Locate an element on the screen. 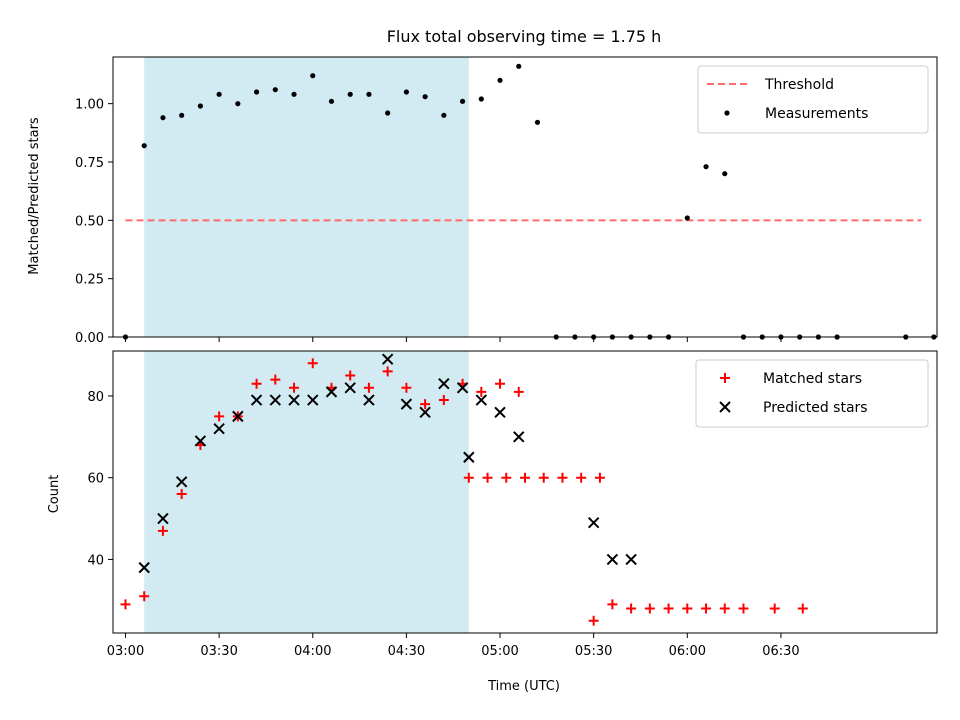 The width and height of the screenshot is (960, 720). legend-label: Predicted stars is located at coordinates (815, 408).